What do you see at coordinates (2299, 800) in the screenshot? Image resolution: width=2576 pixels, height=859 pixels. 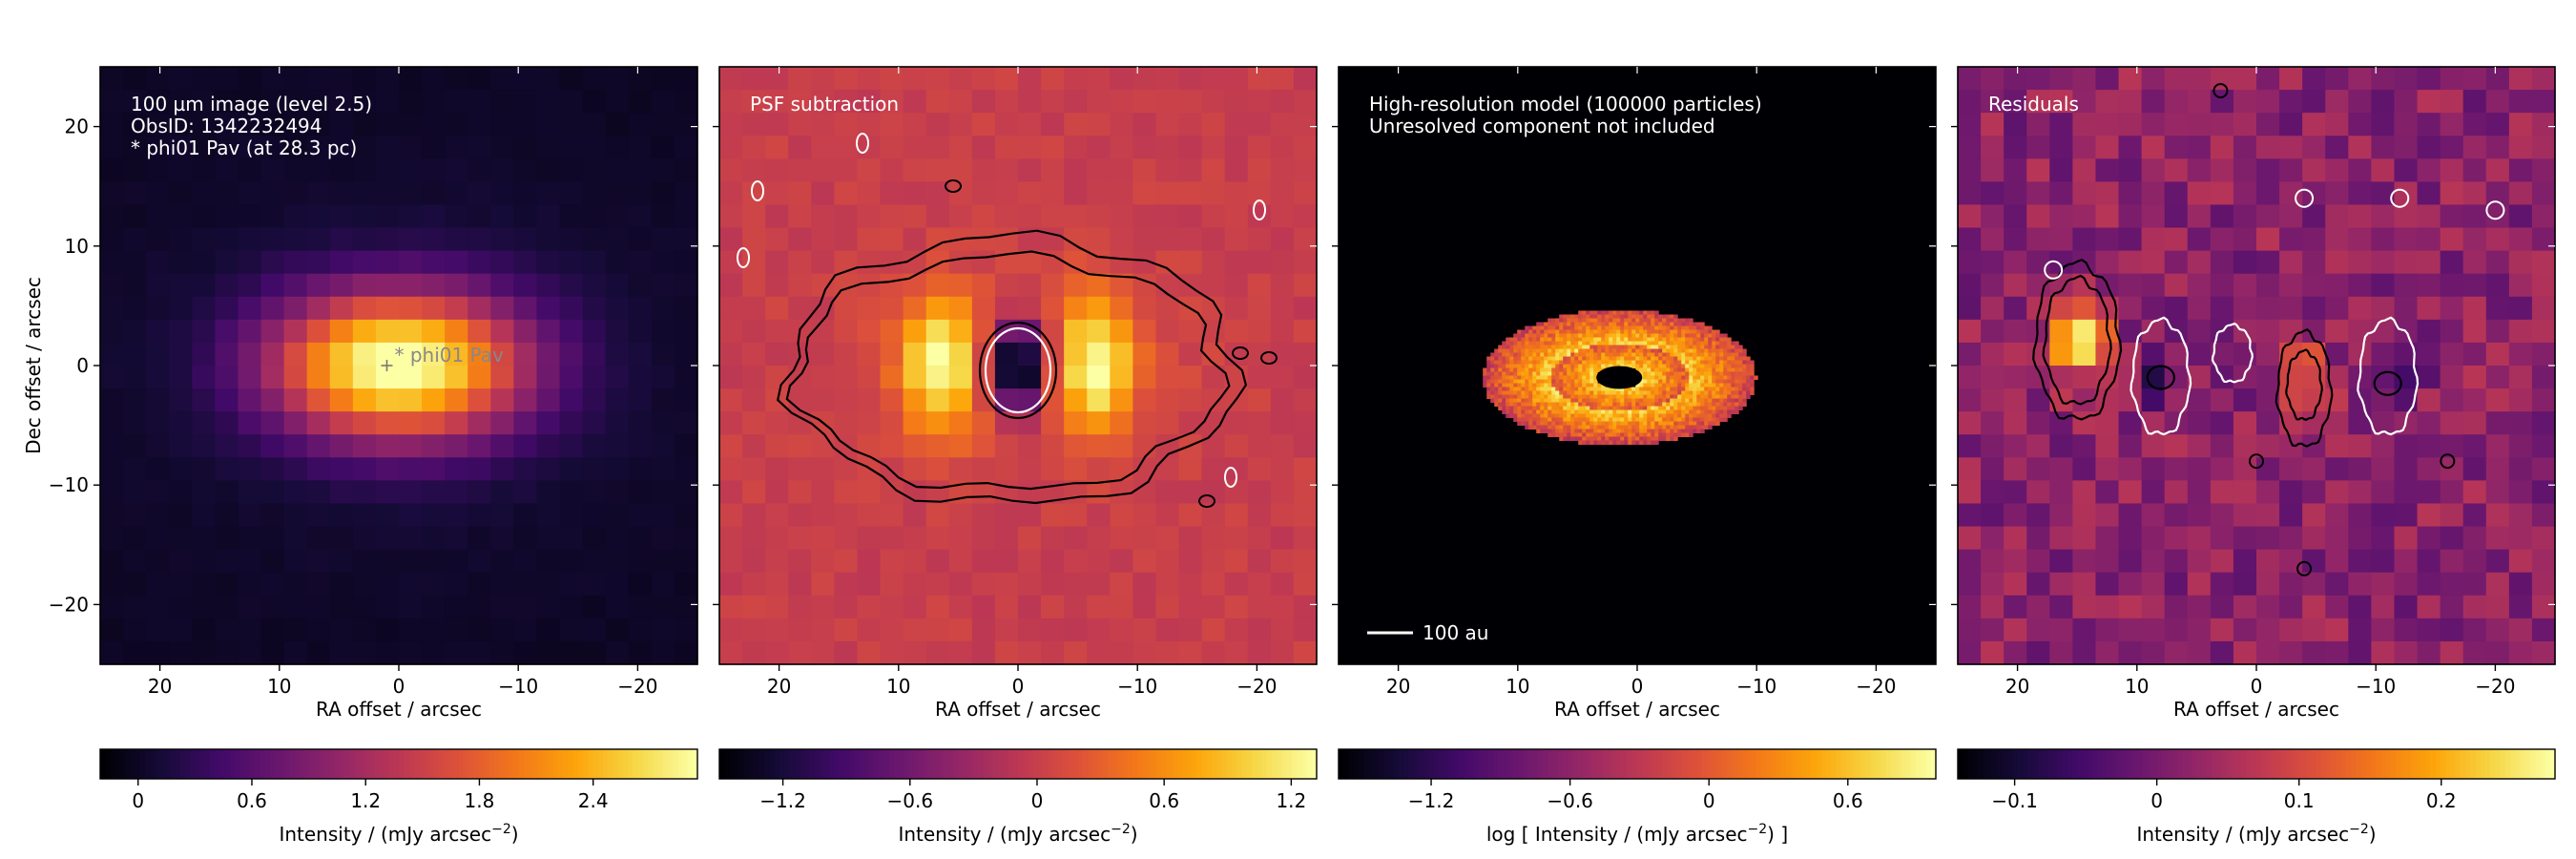 I see `colorbar-tick-label: 0.1` at bounding box center [2299, 800].